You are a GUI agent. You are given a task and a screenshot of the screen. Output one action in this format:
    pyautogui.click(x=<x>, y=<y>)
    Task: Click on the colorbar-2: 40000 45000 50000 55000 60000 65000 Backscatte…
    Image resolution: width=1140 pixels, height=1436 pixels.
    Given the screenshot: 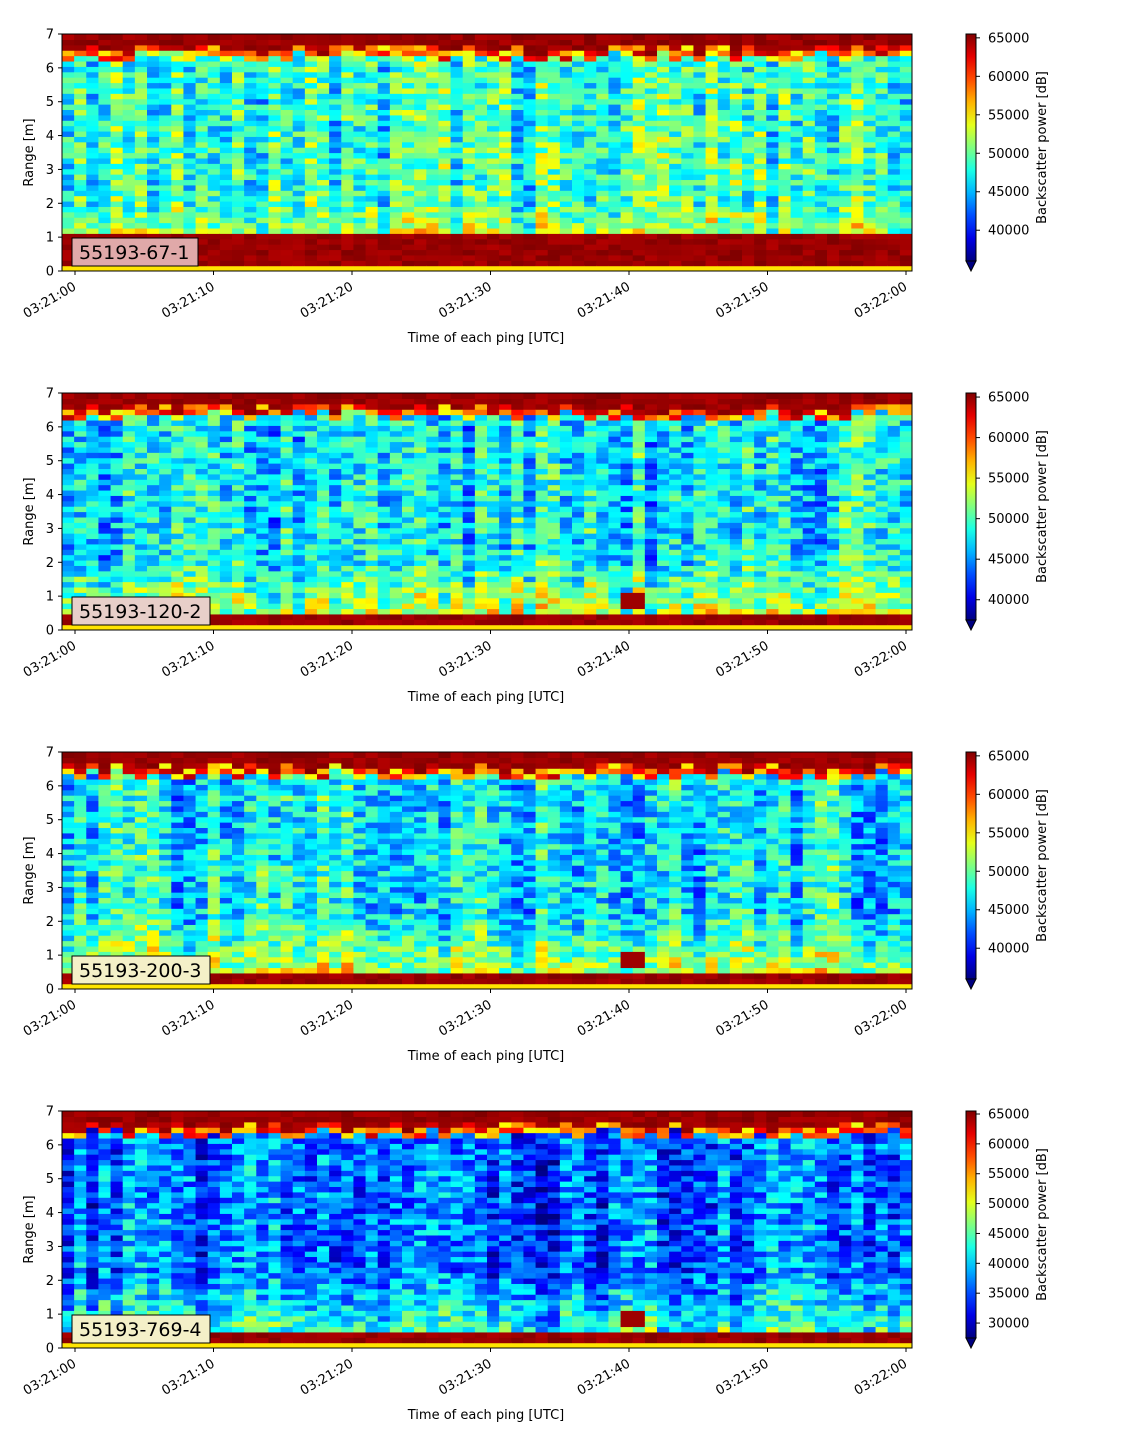 What is the action you would take?
    pyautogui.click(x=1007, y=511)
    